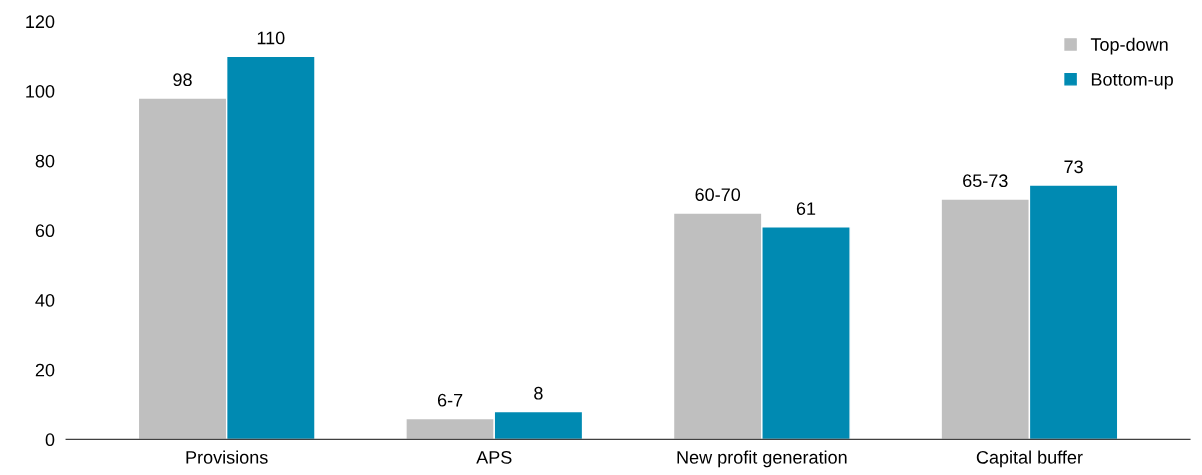 Image resolution: width=1202 pixels, height=475 pixels. What do you see at coordinates (45, 161) in the screenshot?
I see `y-tick-label: 80` at bounding box center [45, 161].